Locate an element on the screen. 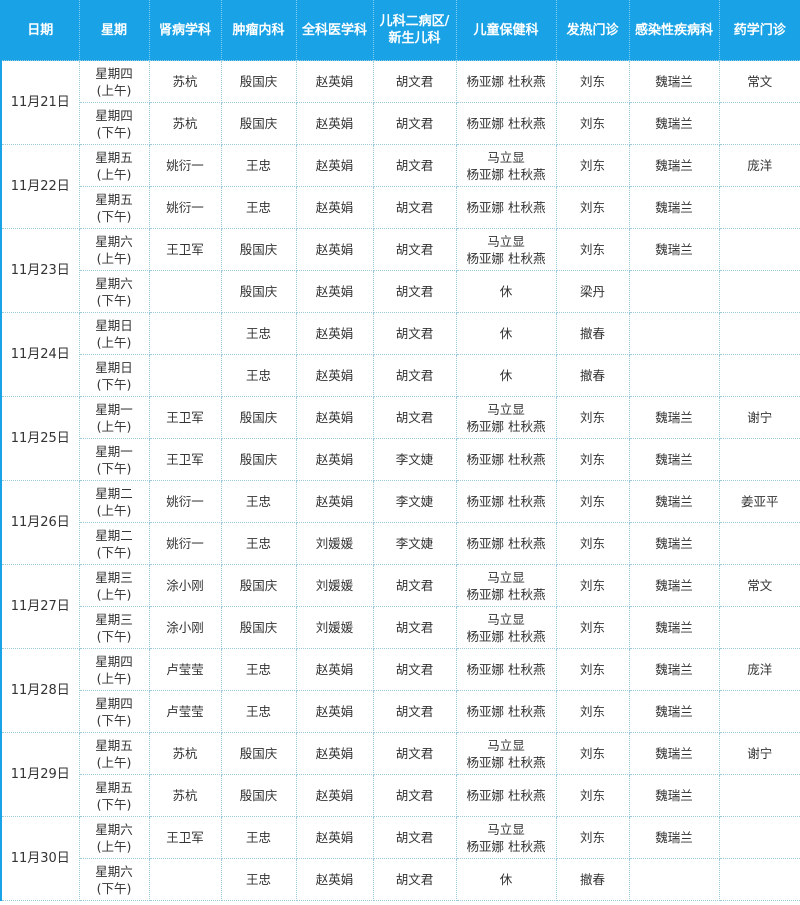  doctor-cell: 常文 is located at coordinates (759, 81).